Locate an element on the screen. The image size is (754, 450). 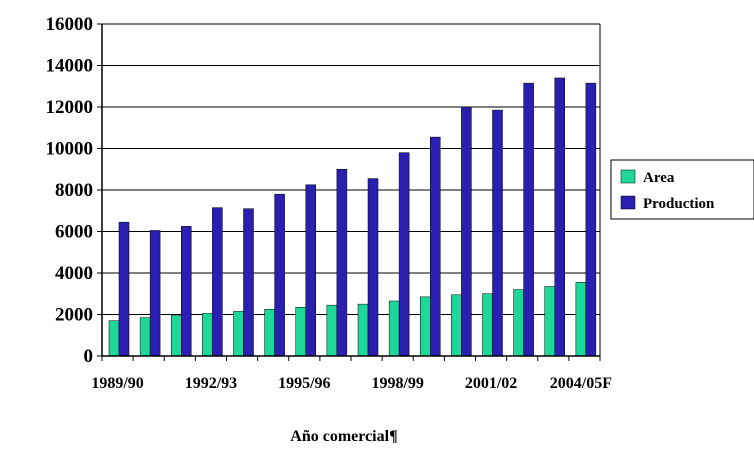
y-tick-labels: 0 2000 4000 6000 8000 10000 12000 14000 16000 is located at coordinates (70, 190).